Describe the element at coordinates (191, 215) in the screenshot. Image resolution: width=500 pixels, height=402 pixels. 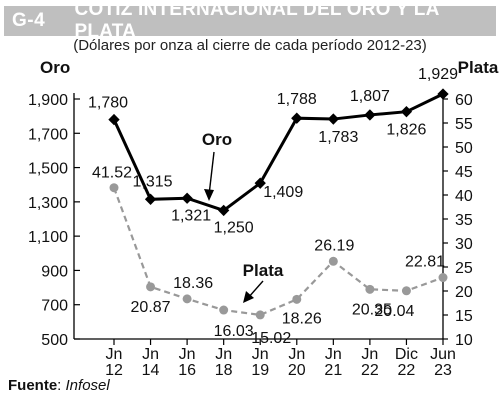
I see `oro-data-label: 1,321` at that location.